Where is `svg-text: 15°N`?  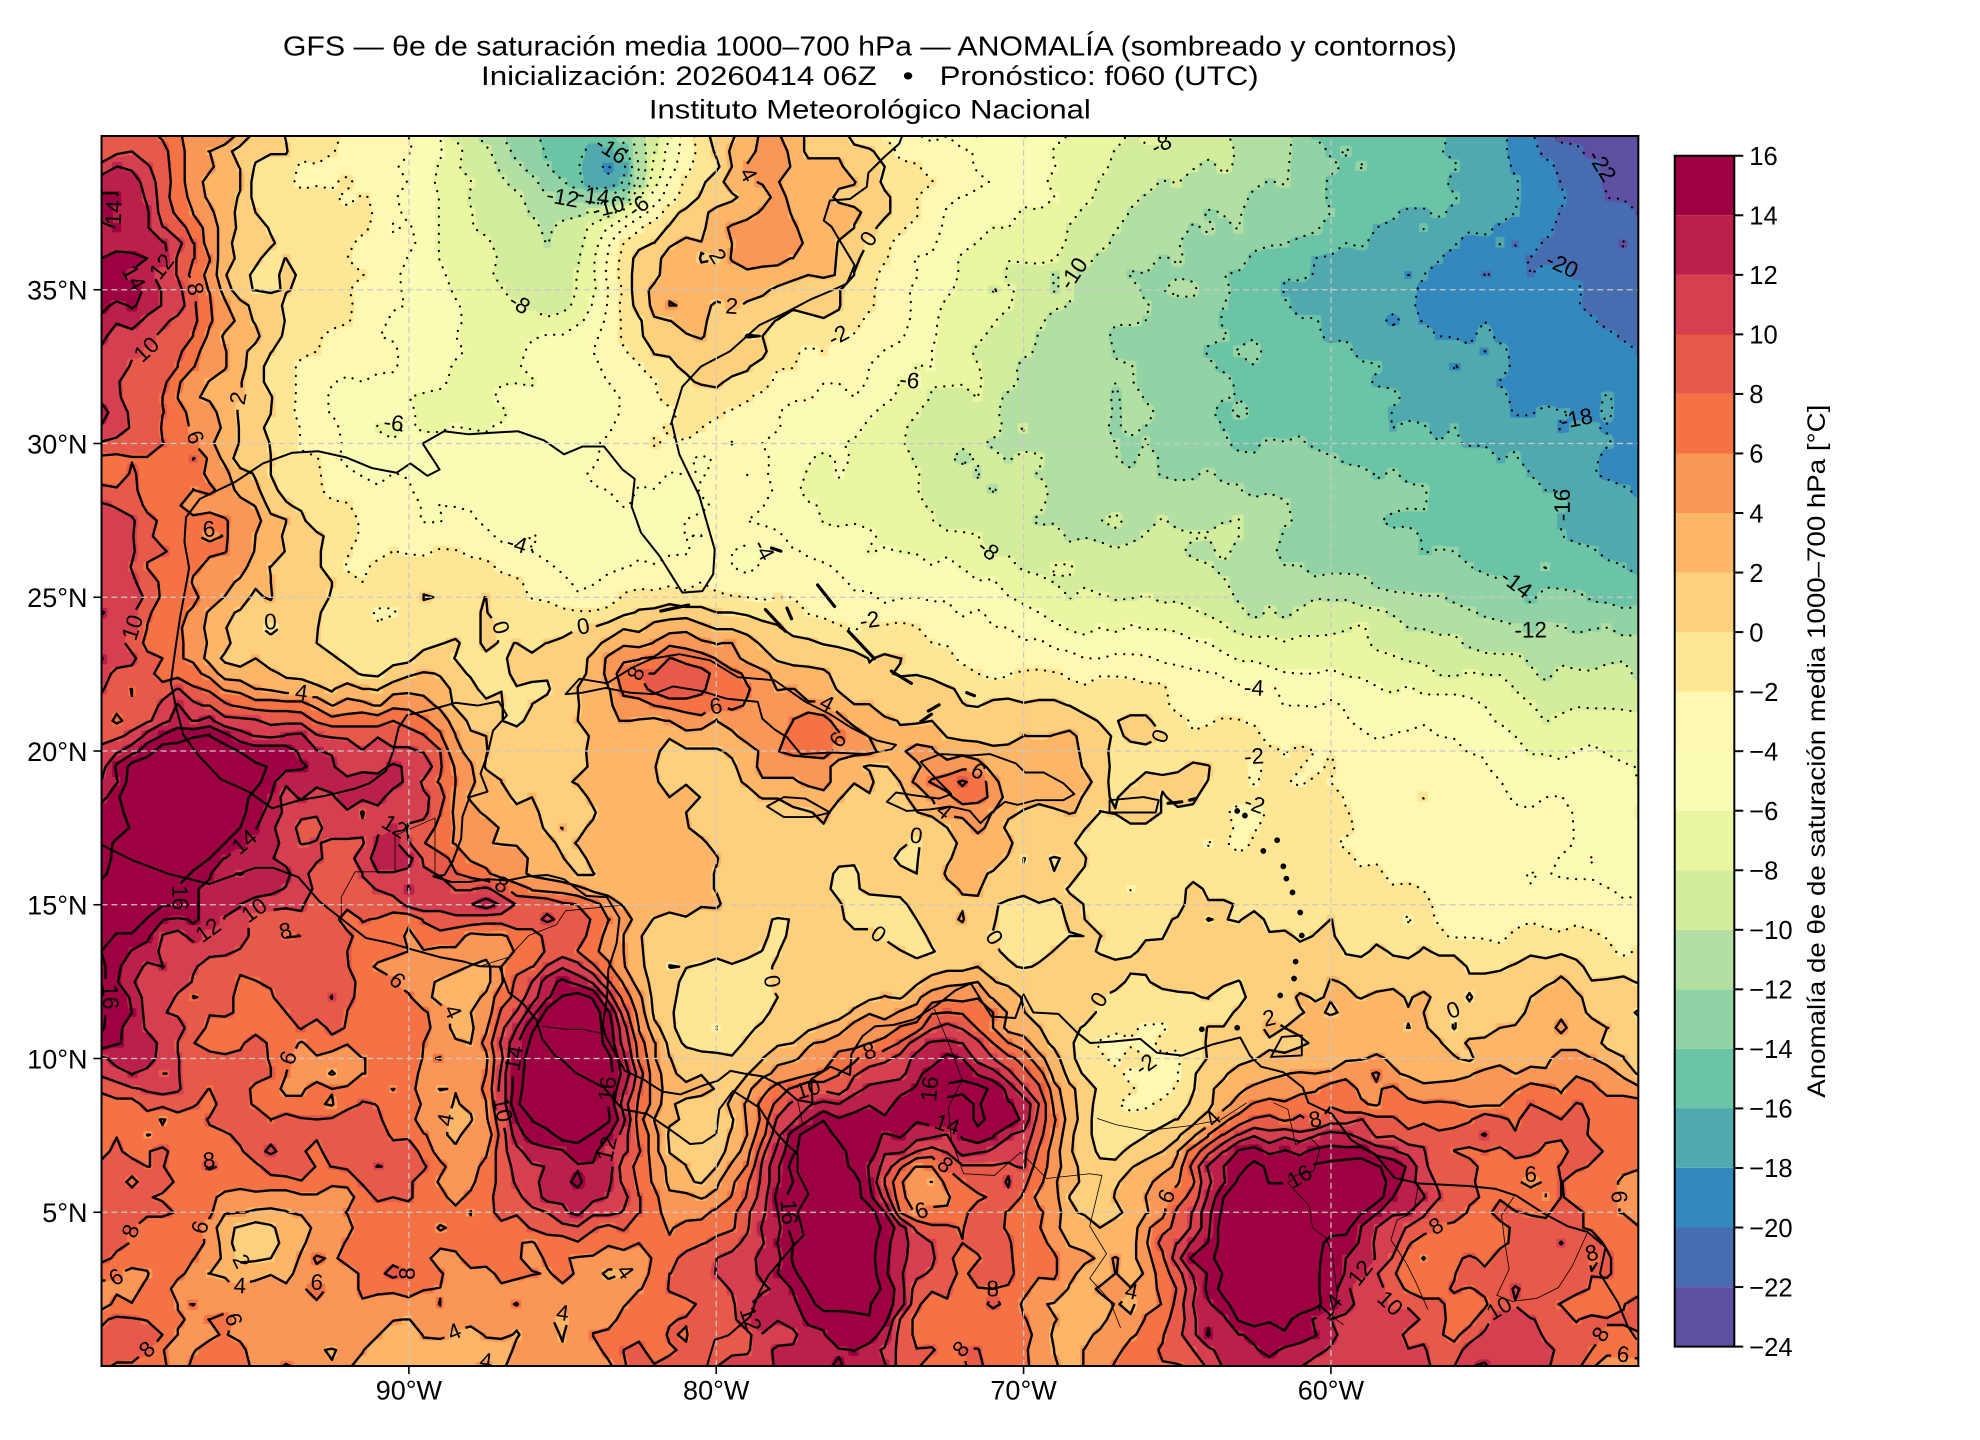 svg-text: 15°N is located at coordinates (57, 906).